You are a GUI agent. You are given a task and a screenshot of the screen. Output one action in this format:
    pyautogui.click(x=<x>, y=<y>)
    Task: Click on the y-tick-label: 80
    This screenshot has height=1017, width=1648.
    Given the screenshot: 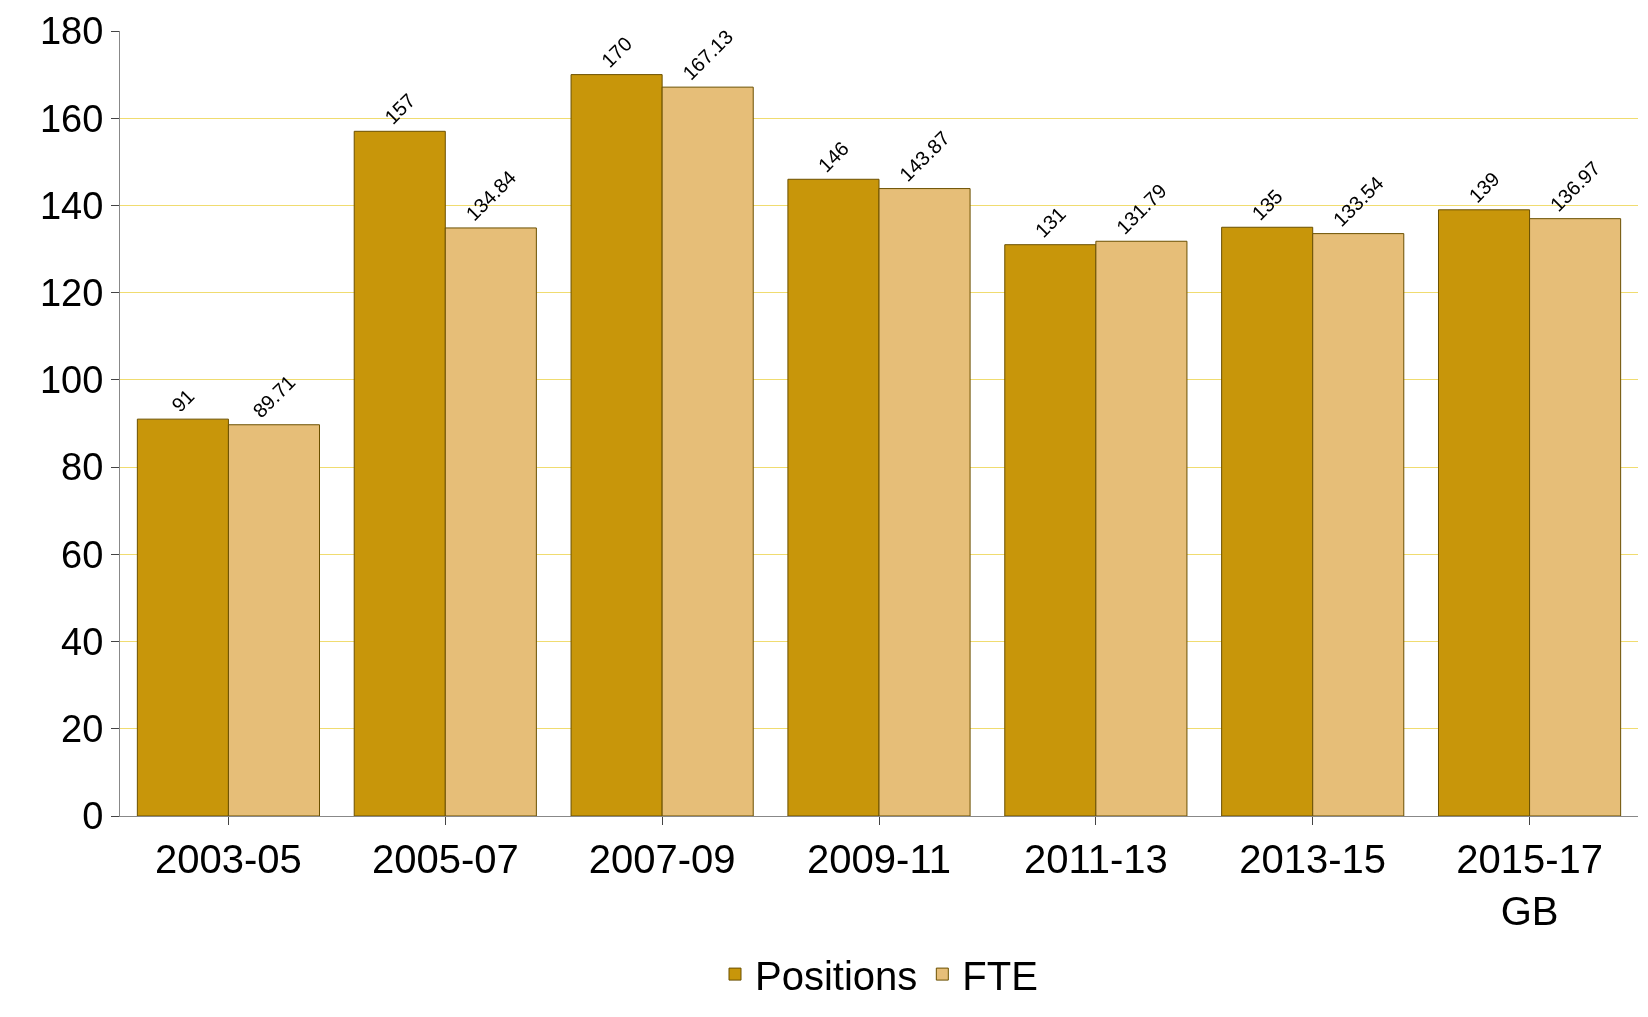 What is the action you would take?
    pyautogui.click(x=82, y=467)
    